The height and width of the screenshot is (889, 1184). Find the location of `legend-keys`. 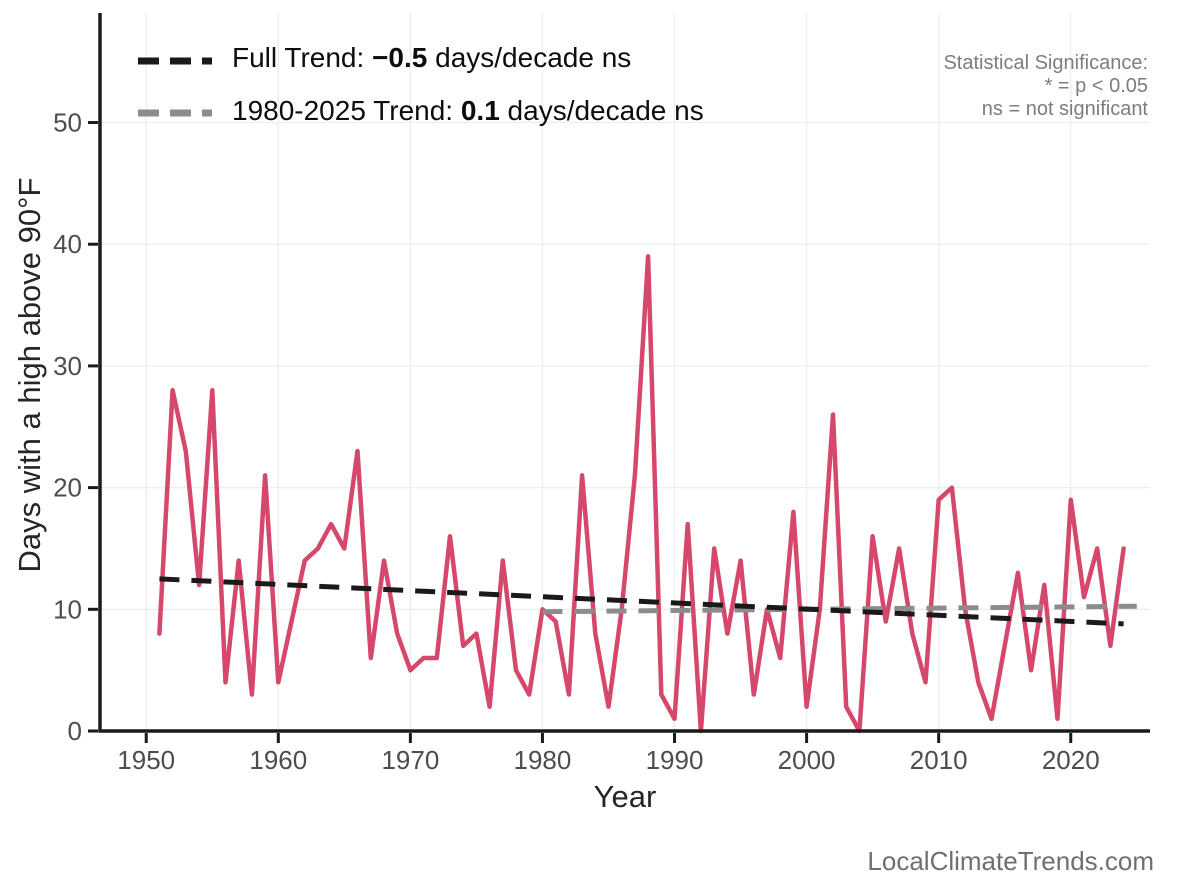

legend-keys is located at coordinates (175, 87).